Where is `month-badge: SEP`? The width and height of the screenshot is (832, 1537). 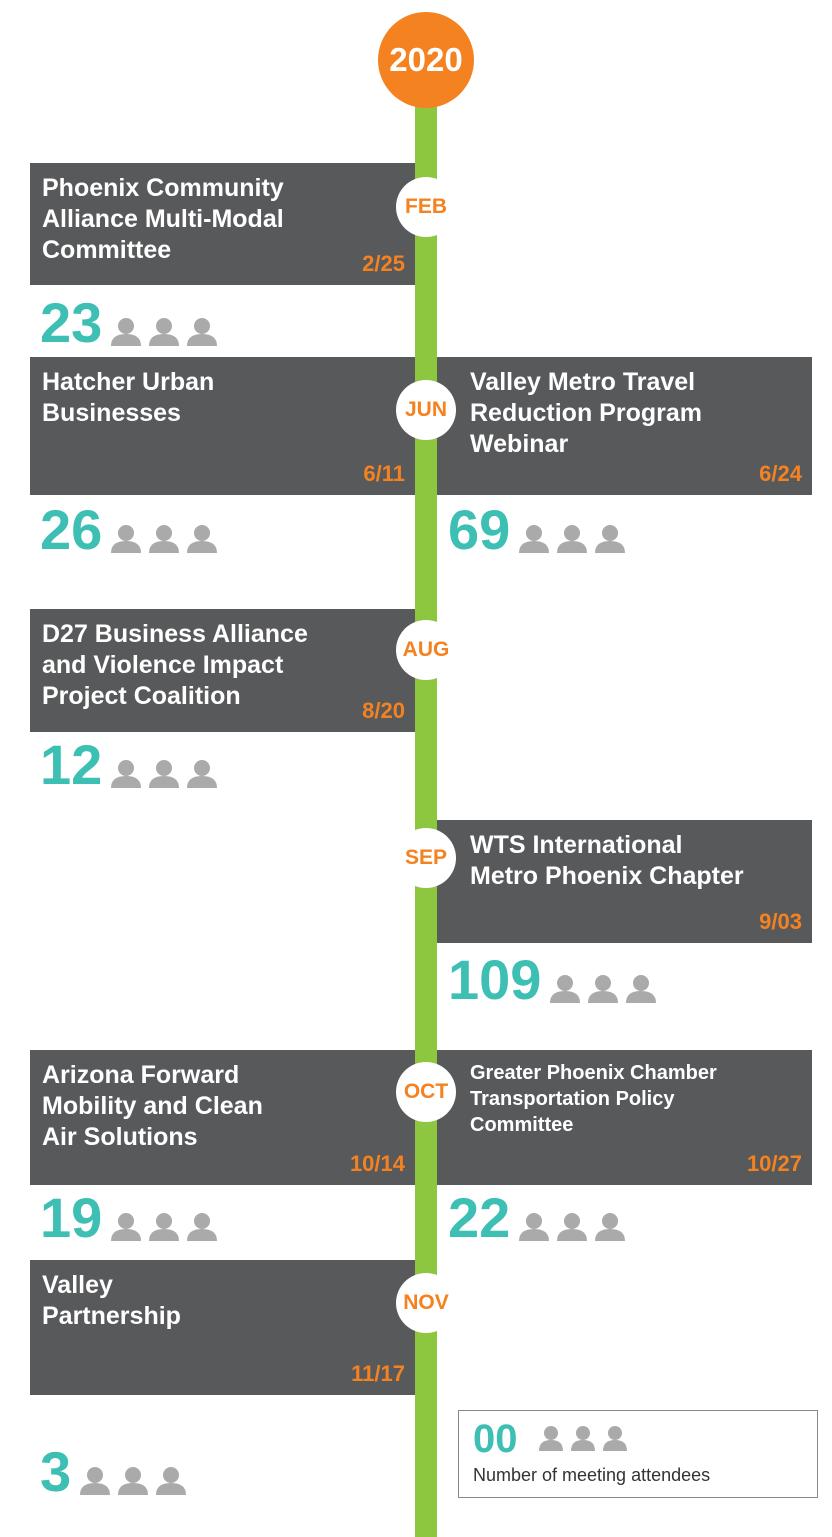
month-badge: SEP is located at coordinates (426, 858).